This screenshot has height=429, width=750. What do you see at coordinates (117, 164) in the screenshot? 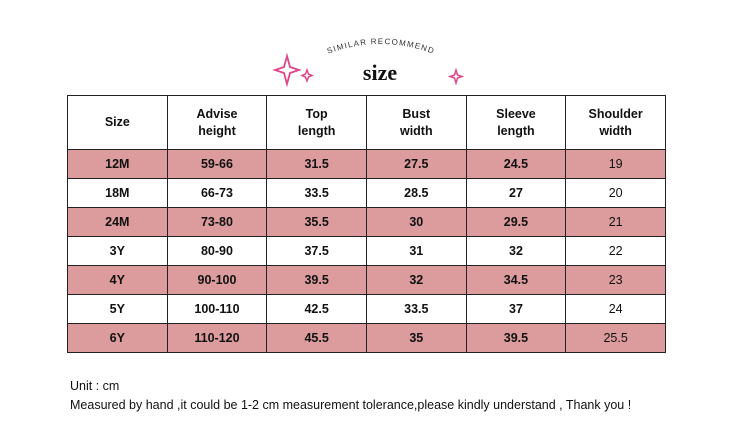
I see `cell: 12M` at bounding box center [117, 164].